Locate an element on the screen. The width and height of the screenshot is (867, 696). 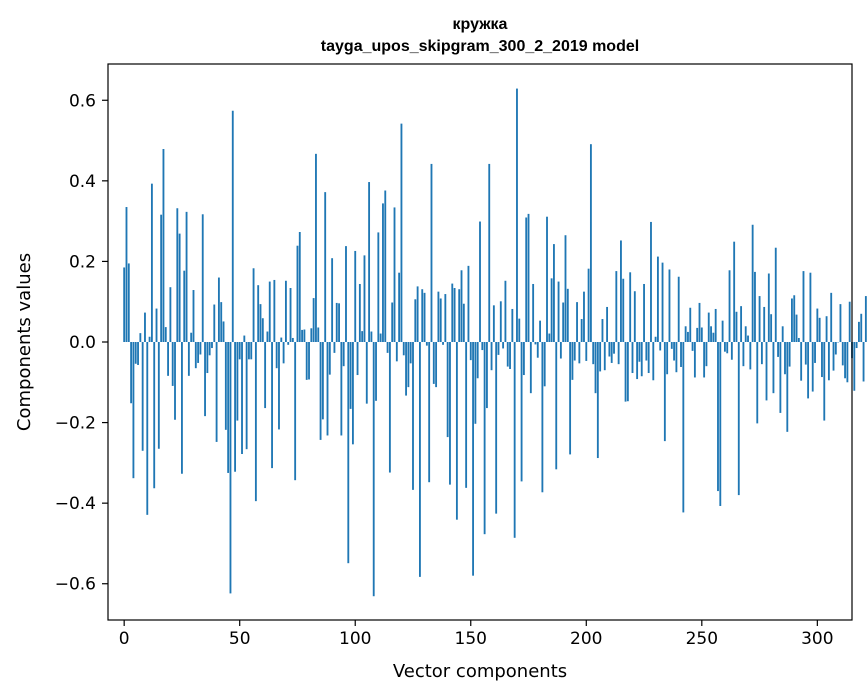
y-tick-label: −0.4 is located at coordinates (75, 504).